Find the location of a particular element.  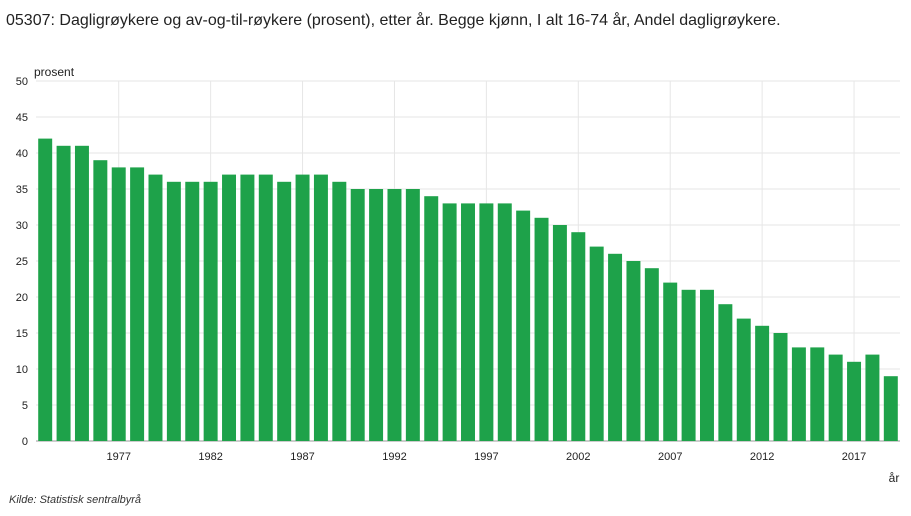

x-tick-label: 1997 is located at coordinates (486, 457).